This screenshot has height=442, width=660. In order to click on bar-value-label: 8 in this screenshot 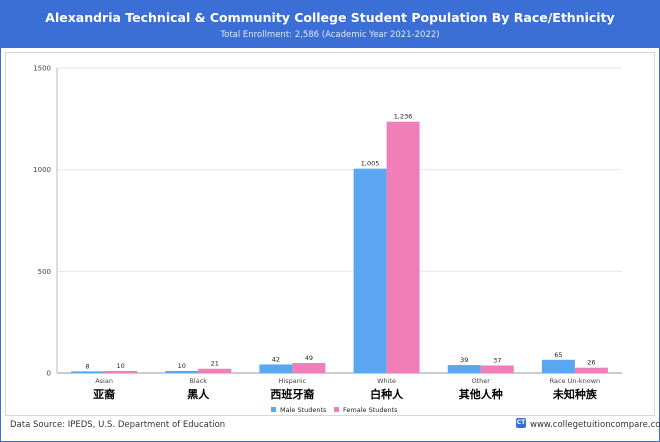, I will do `click(88, 366)`.